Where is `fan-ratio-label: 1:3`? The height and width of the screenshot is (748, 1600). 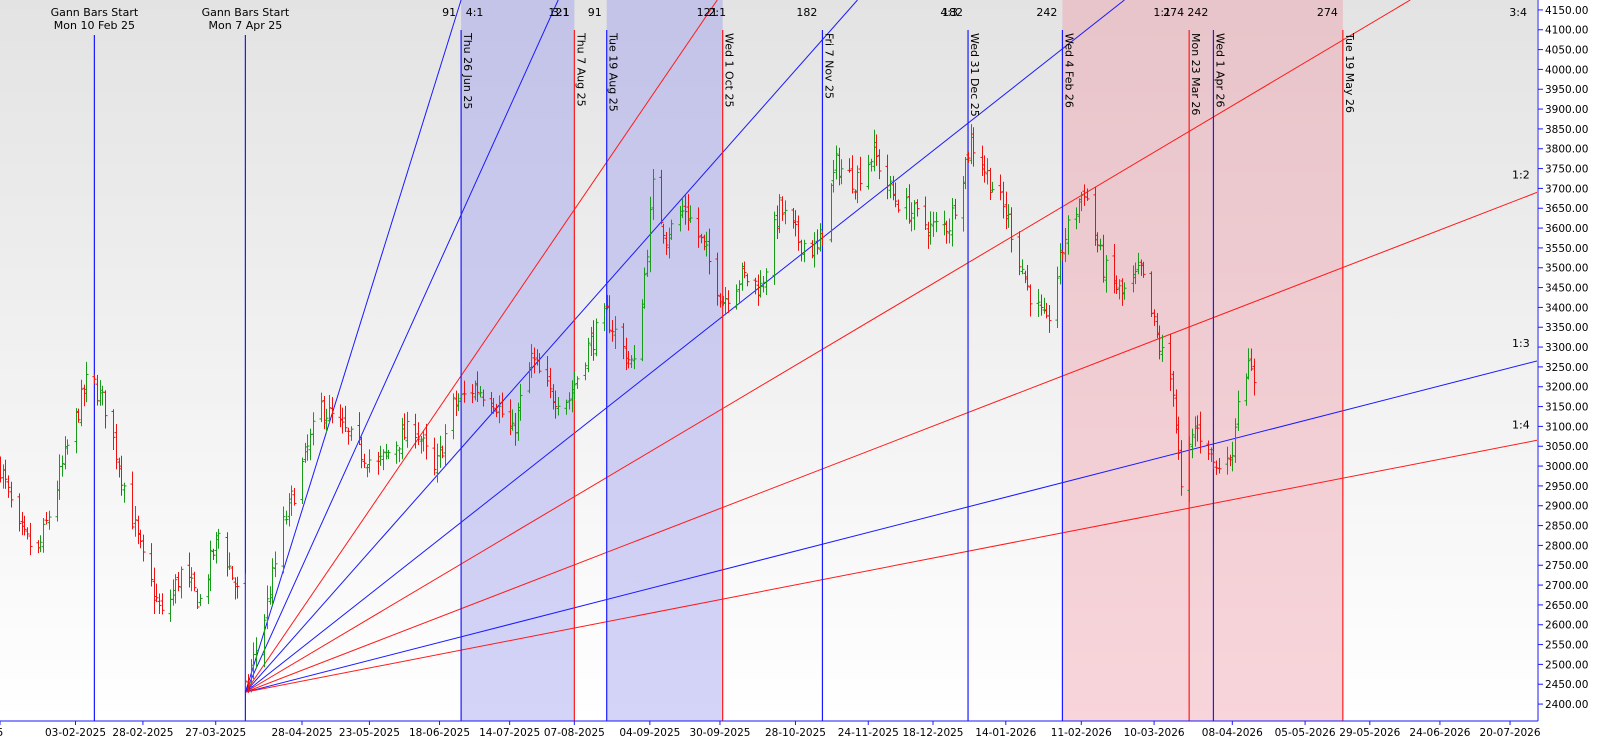
fan-ratio-label: 1:3 is located at coordinates (1521, 343).